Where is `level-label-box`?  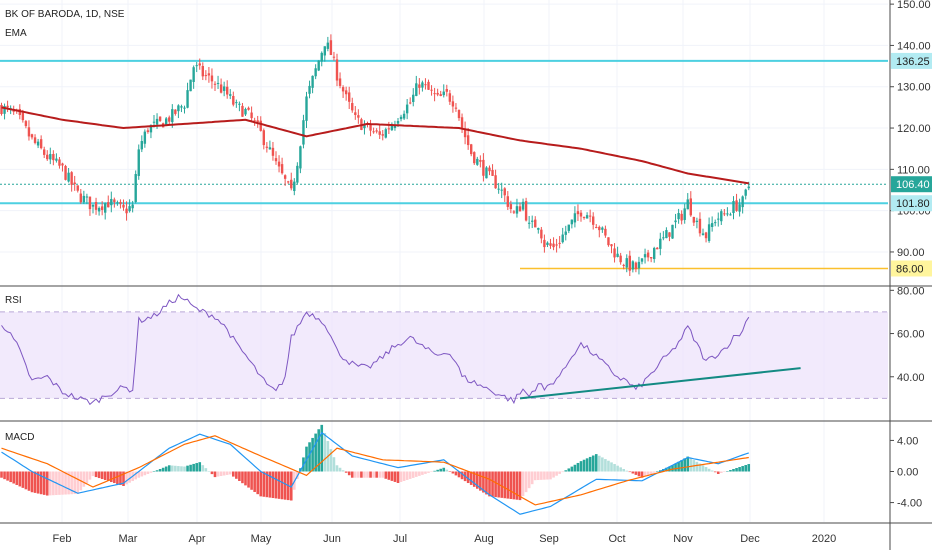
level-label-box is located at coordinates (911, 203).